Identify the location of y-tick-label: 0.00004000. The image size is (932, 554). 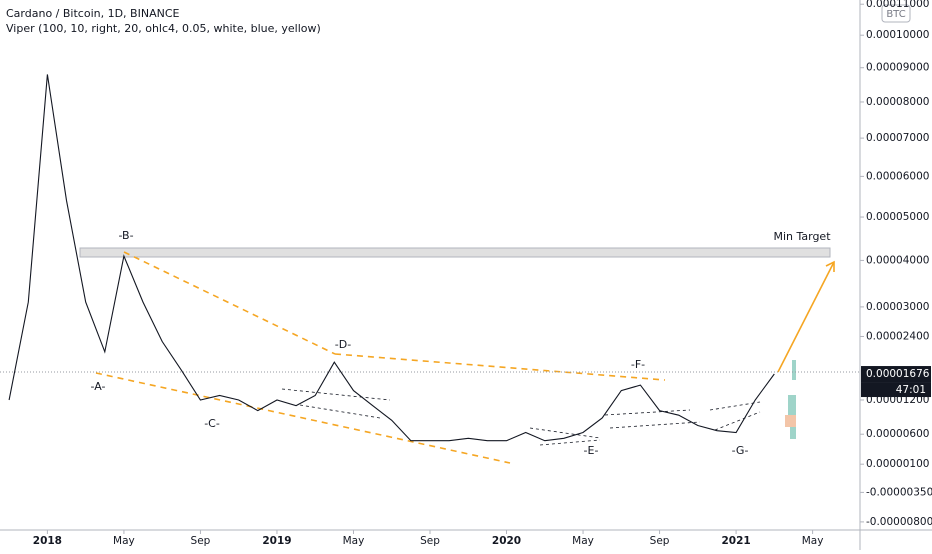
(897, 260).